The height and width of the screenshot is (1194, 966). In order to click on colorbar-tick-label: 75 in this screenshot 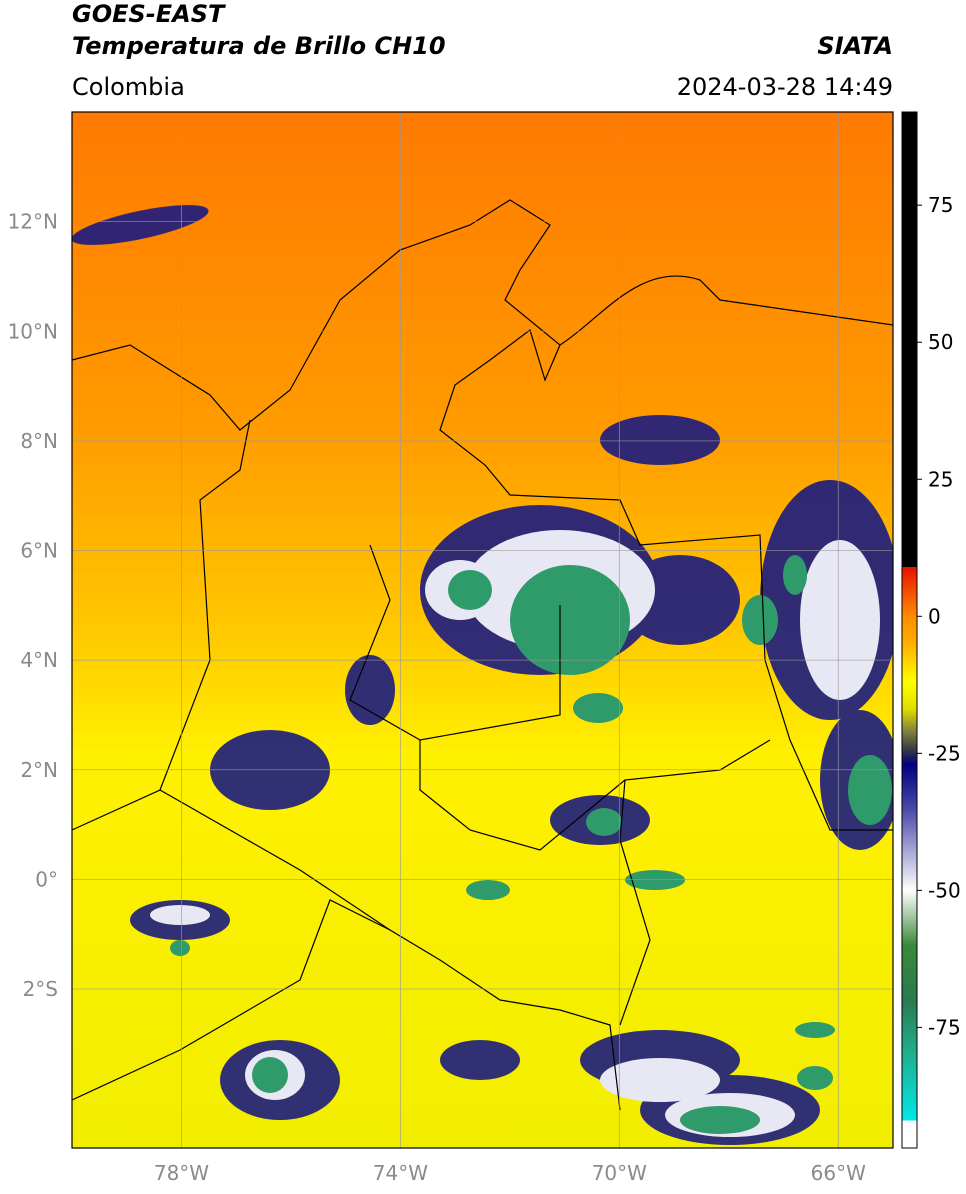, I will do `click(940, 205)`.